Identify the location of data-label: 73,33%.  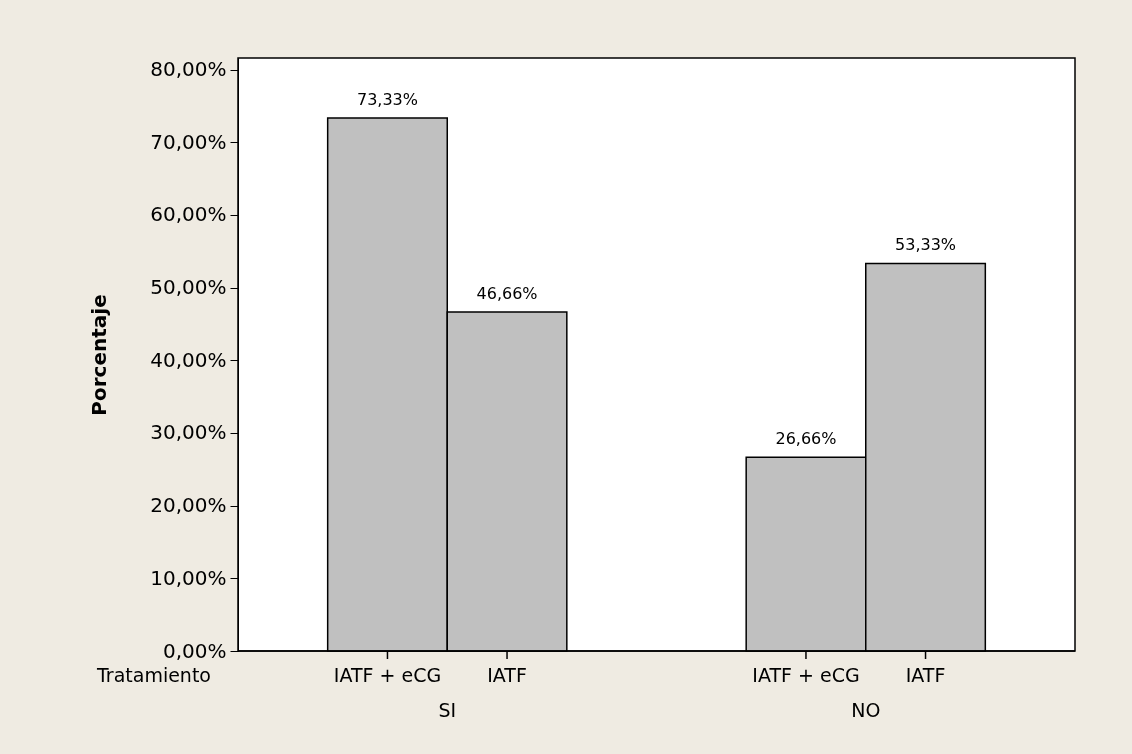
(387, 100).